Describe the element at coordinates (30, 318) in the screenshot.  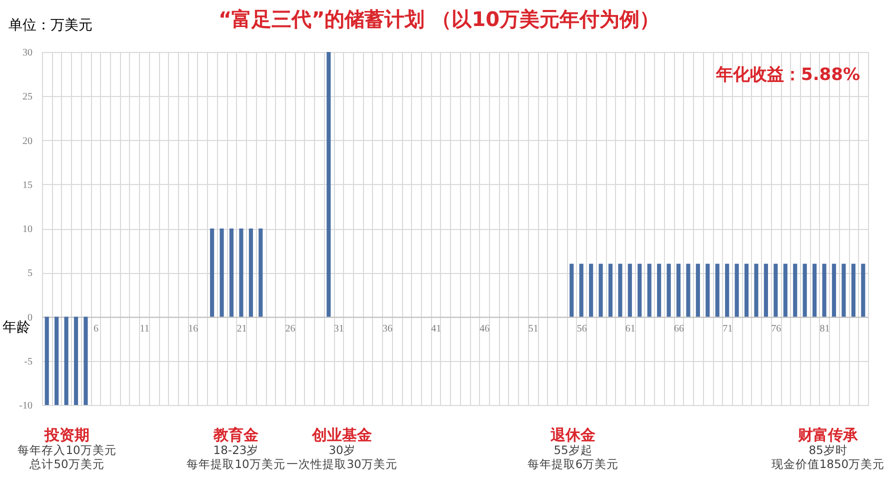
I see `y-tick-label: 0` at that location.